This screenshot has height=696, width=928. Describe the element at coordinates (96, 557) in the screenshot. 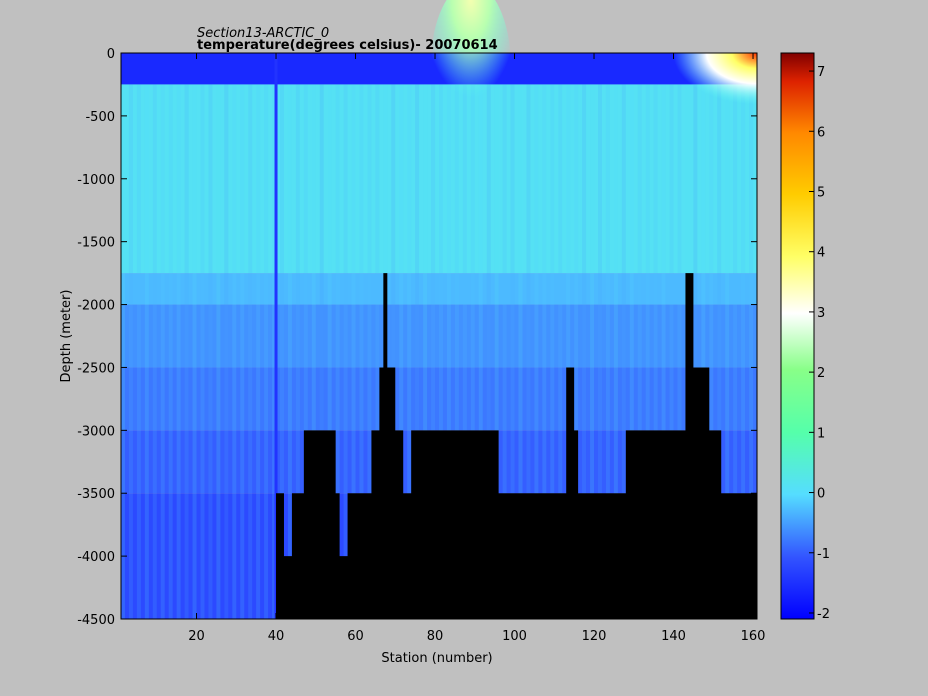

I see `y-tick-label: -4000` at that location.